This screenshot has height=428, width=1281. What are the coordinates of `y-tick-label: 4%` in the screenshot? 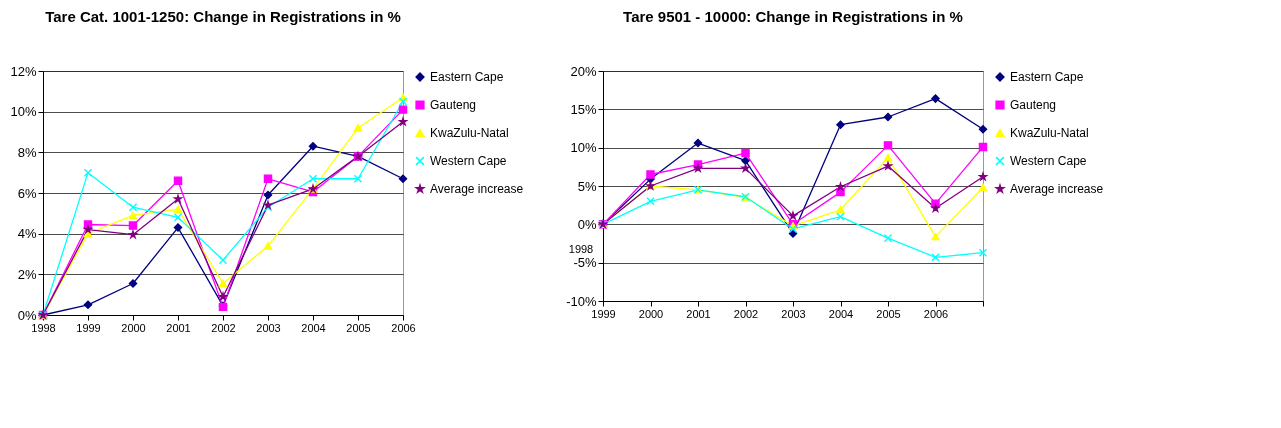 It's located at (27, 234).